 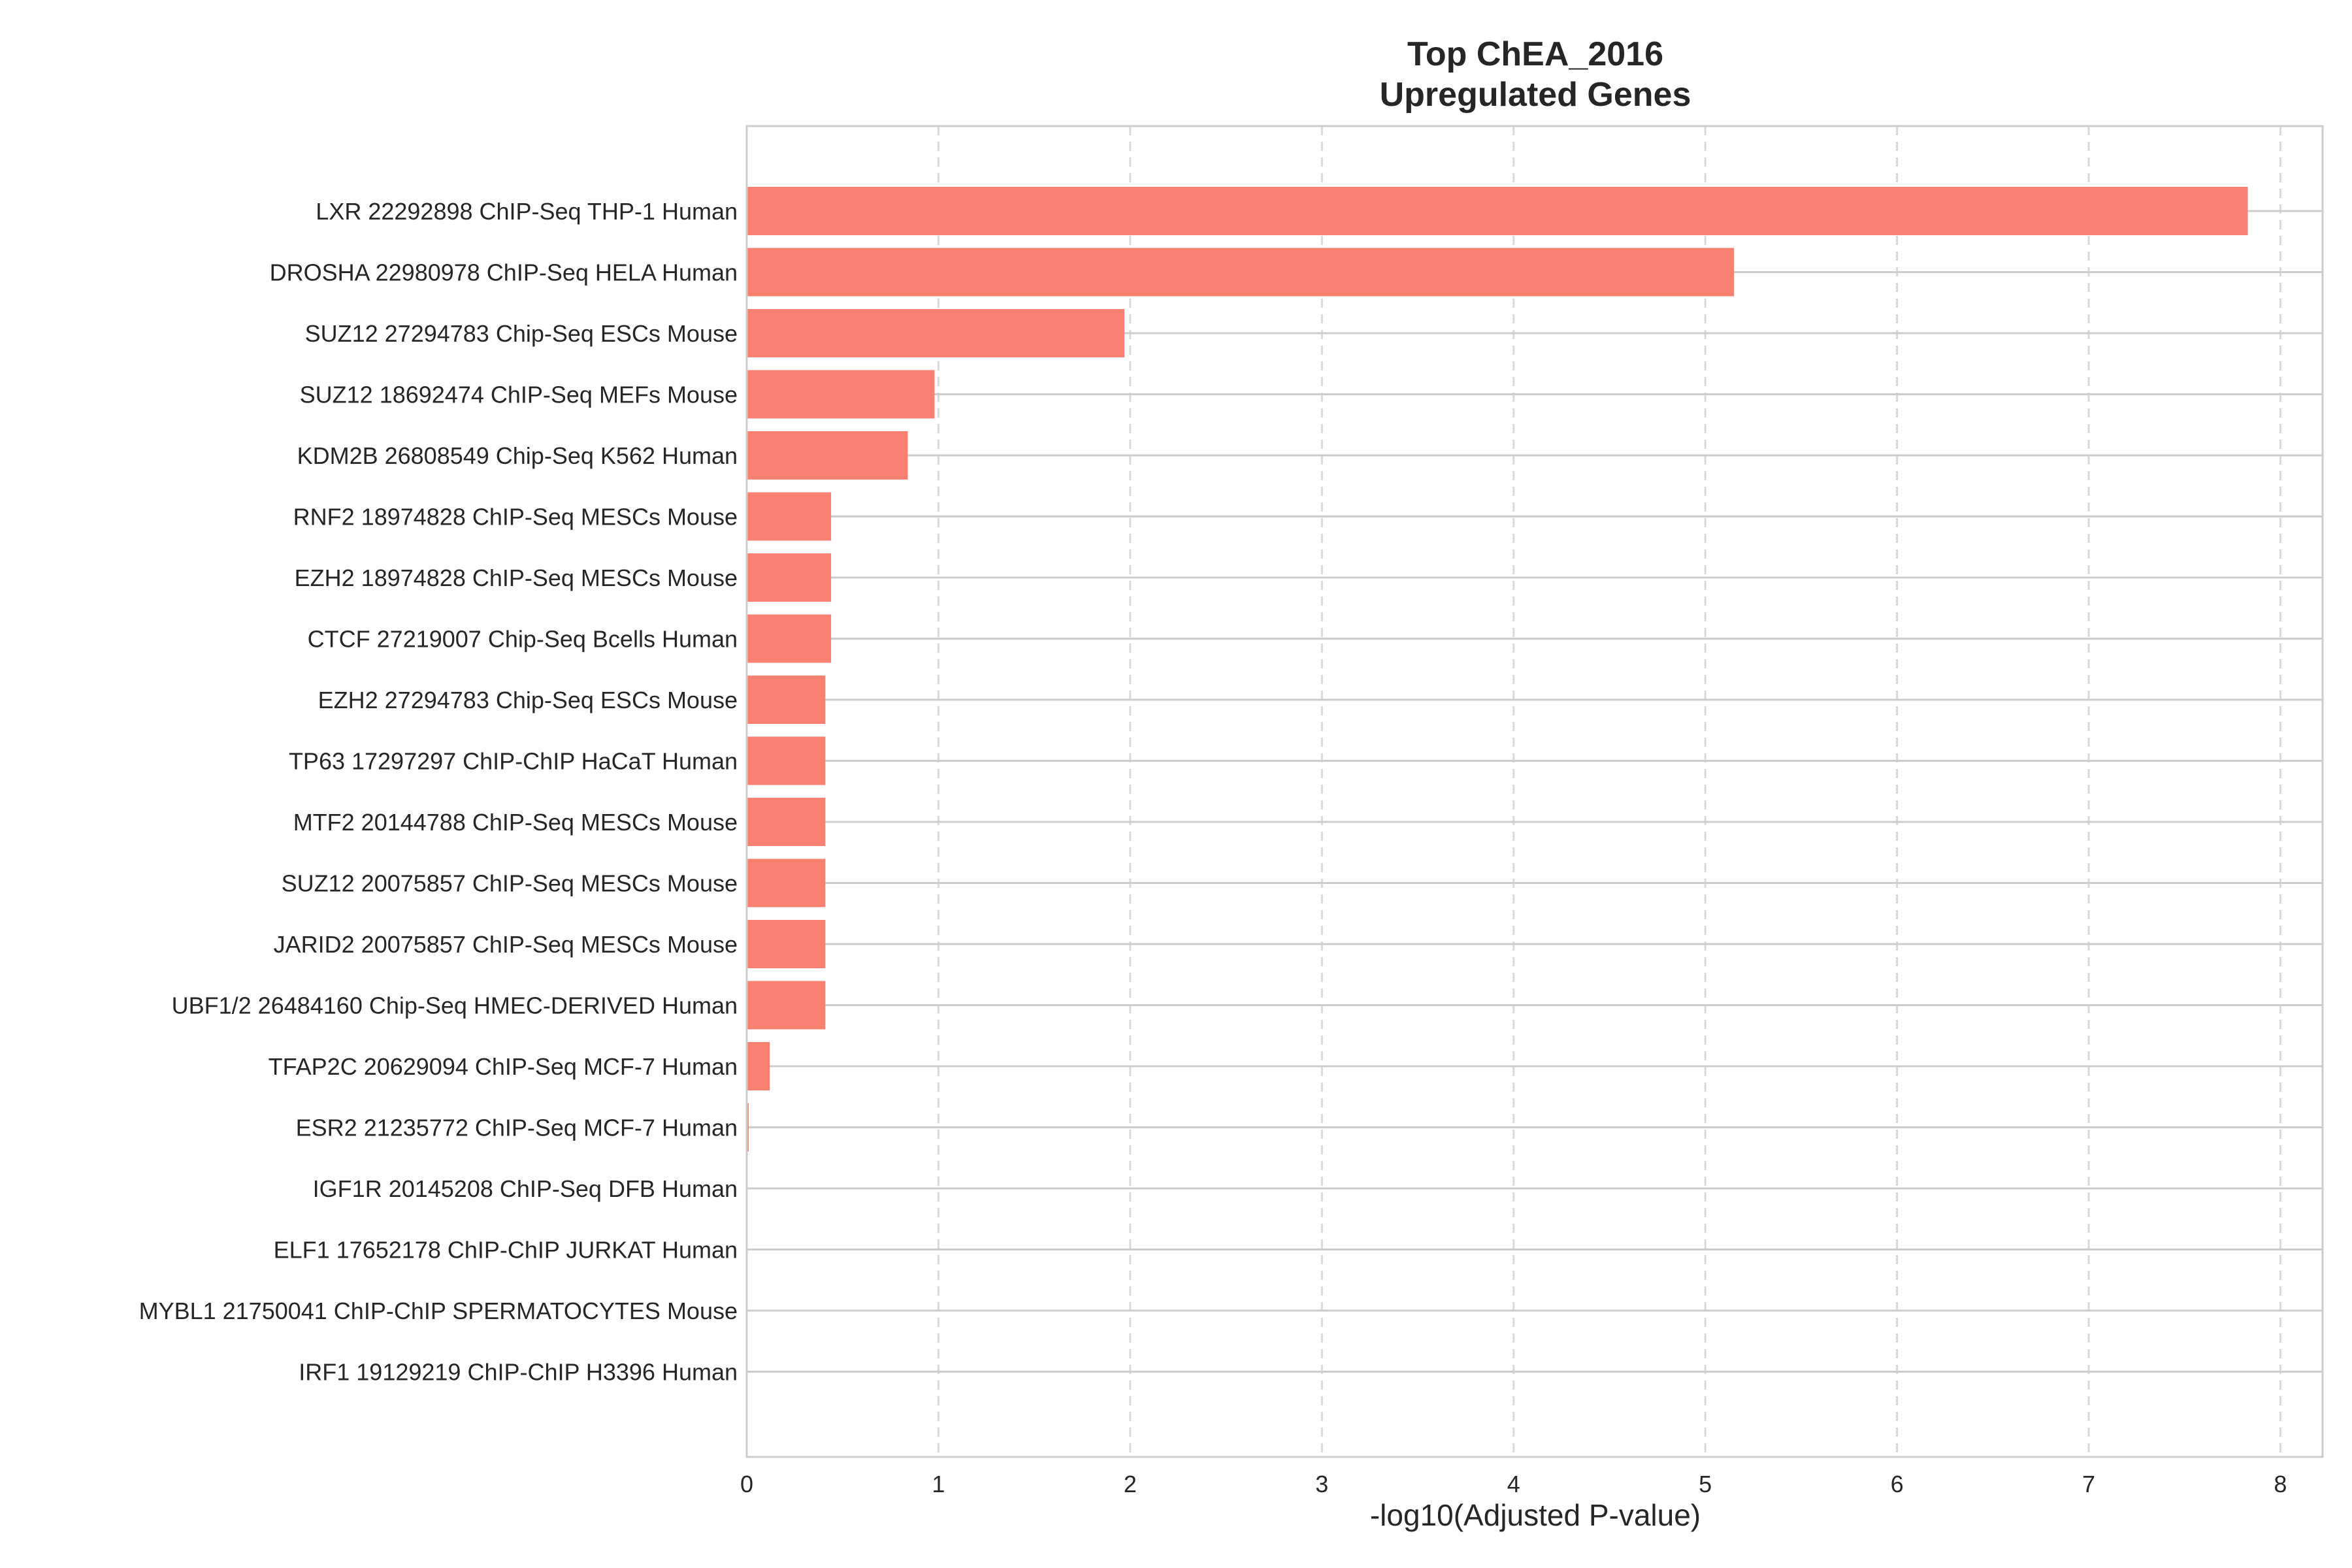 I want to click on category-label: SUZ12 20075857 ChIP-Seq MESCs Mouse, so click(x=510, y=883).